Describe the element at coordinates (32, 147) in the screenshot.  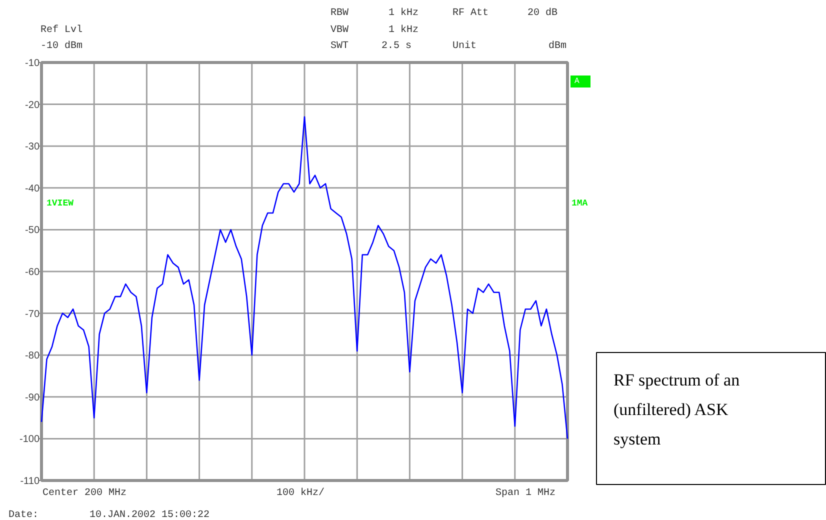
I see `y-tick-label: -30` at that location.